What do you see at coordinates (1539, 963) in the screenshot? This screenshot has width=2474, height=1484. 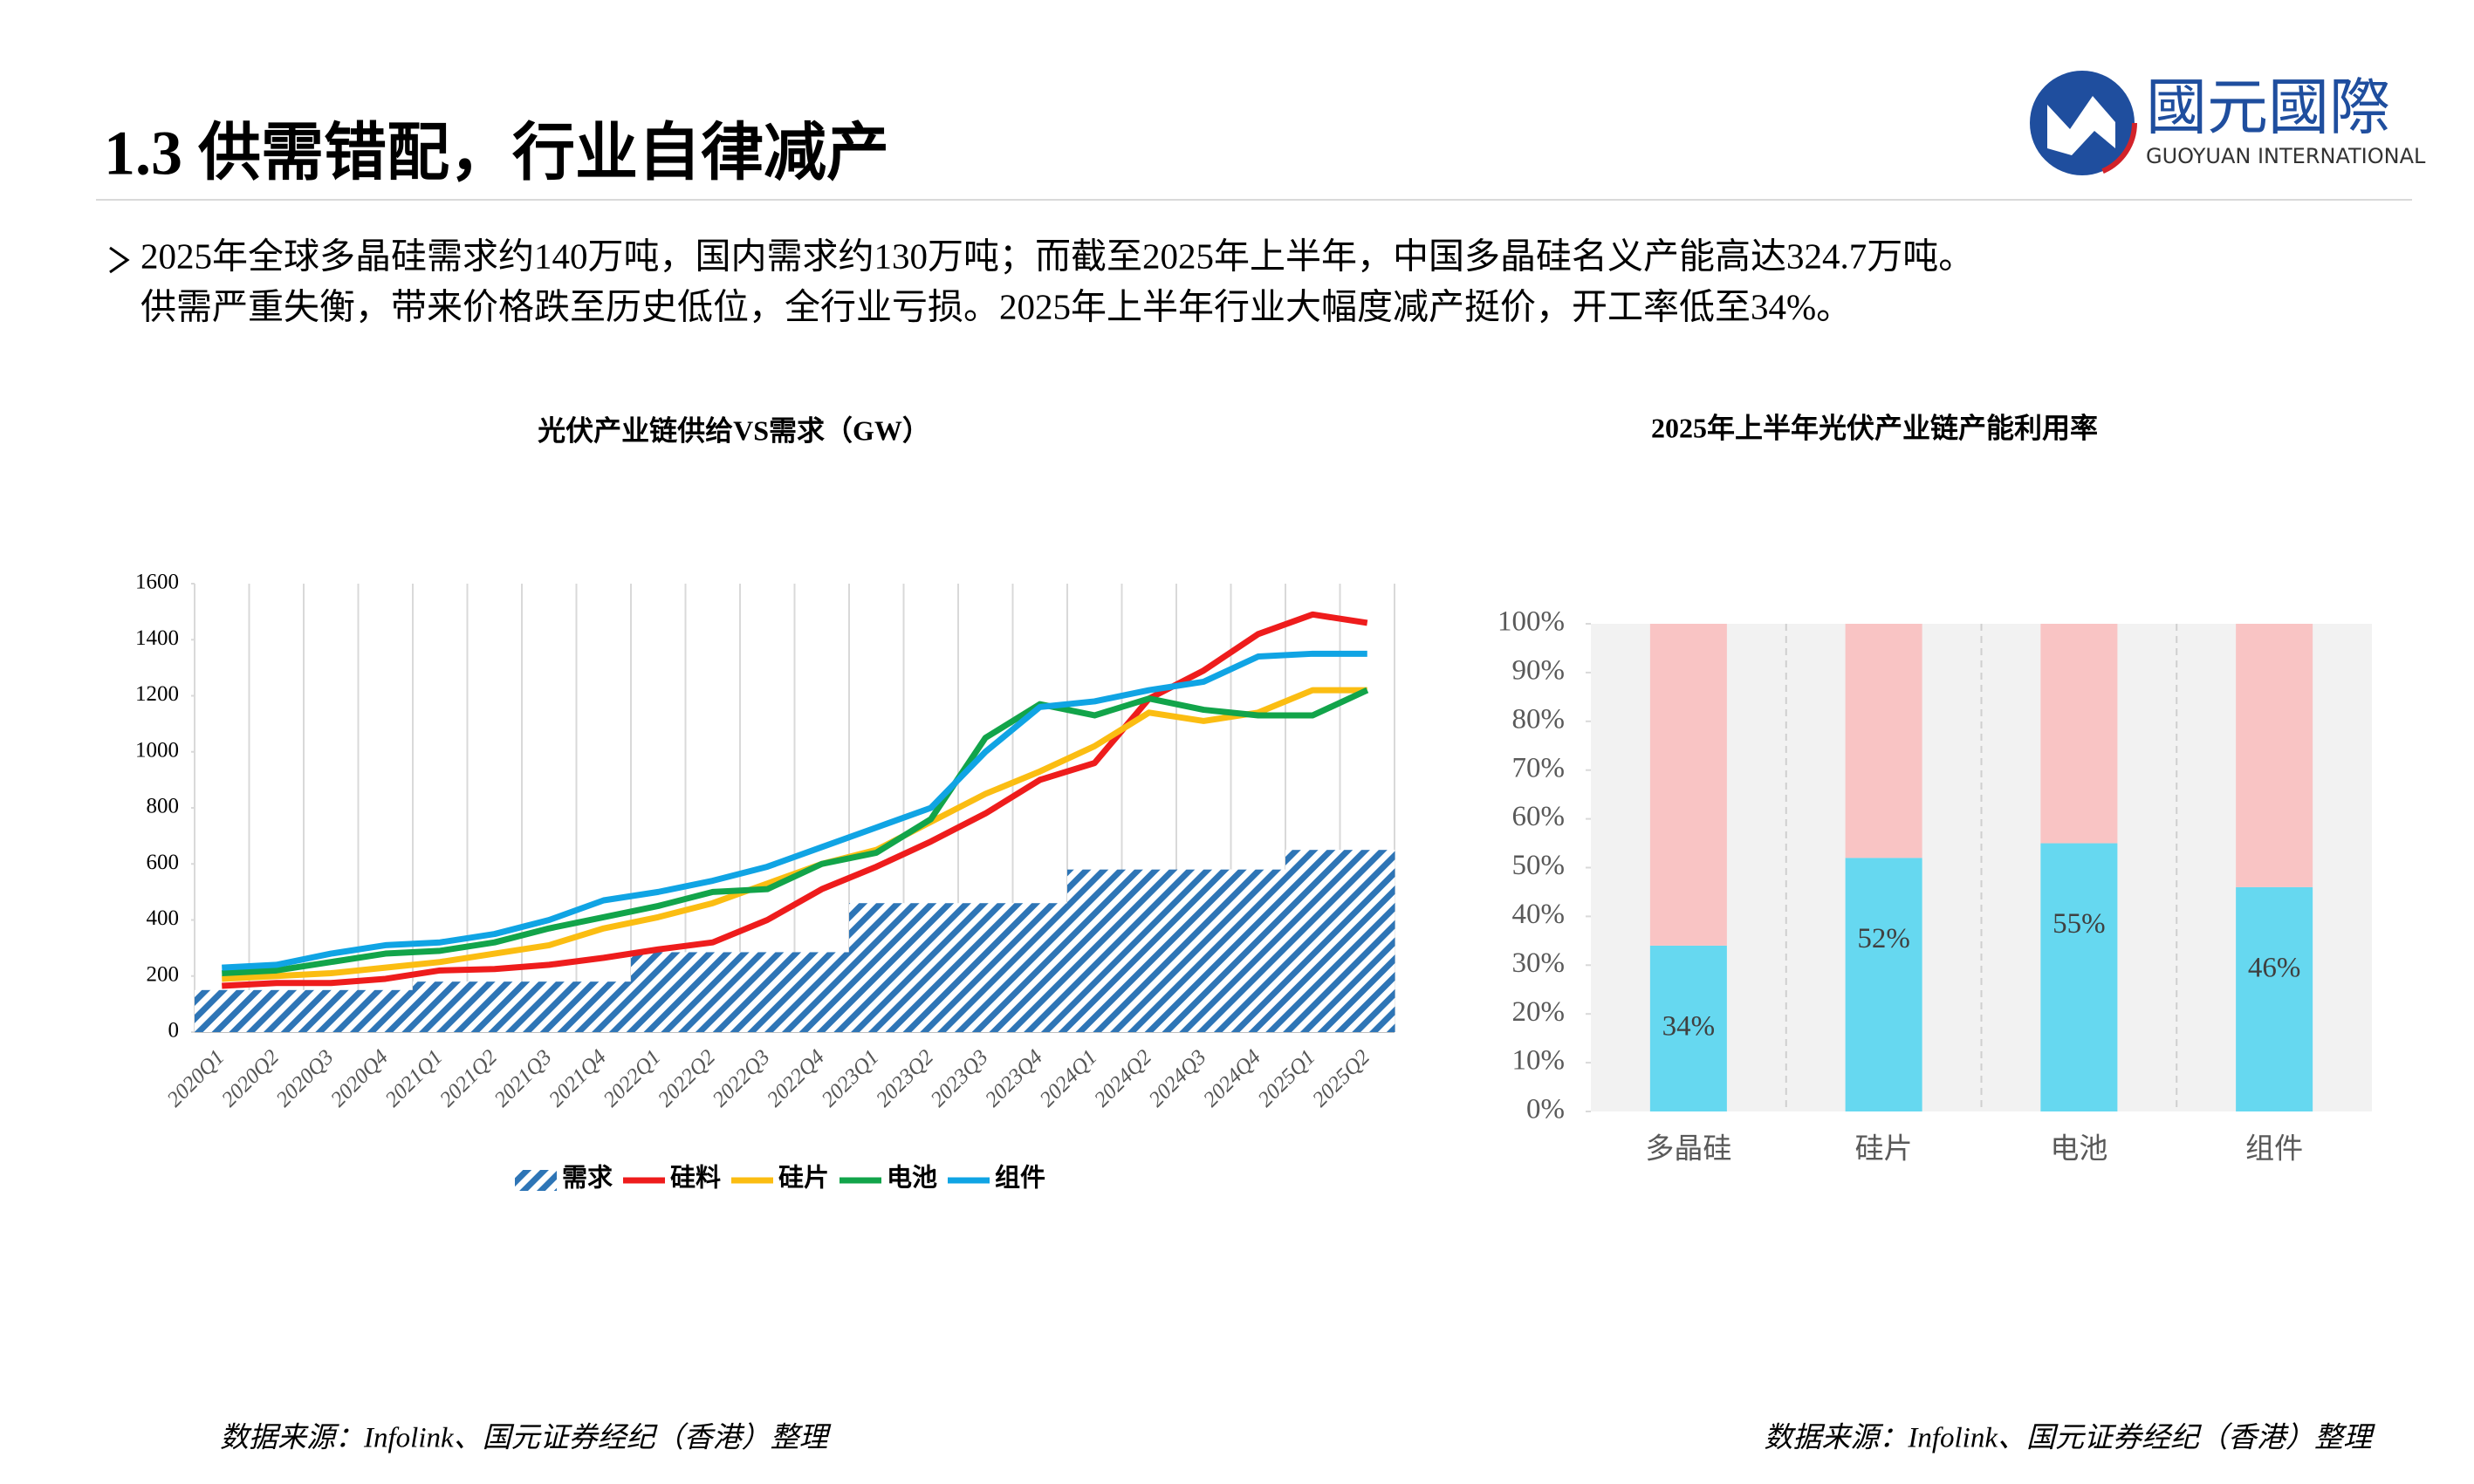 I see `y-tick-label: 30%` at bounding box center [1539, 963].